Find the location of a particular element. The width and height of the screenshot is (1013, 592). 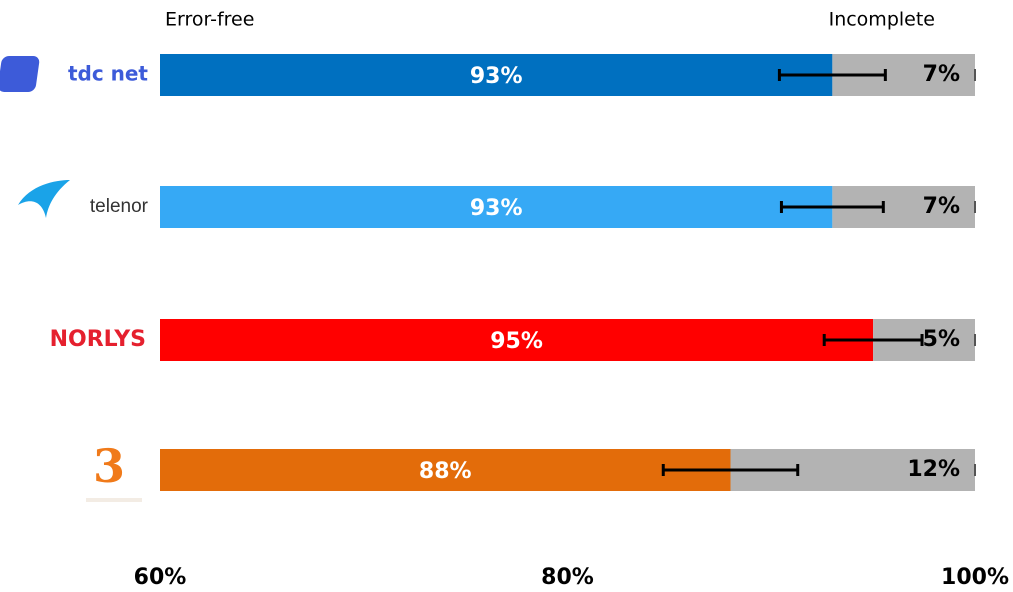

value-label: 5% is located at coordinates (941, 339).